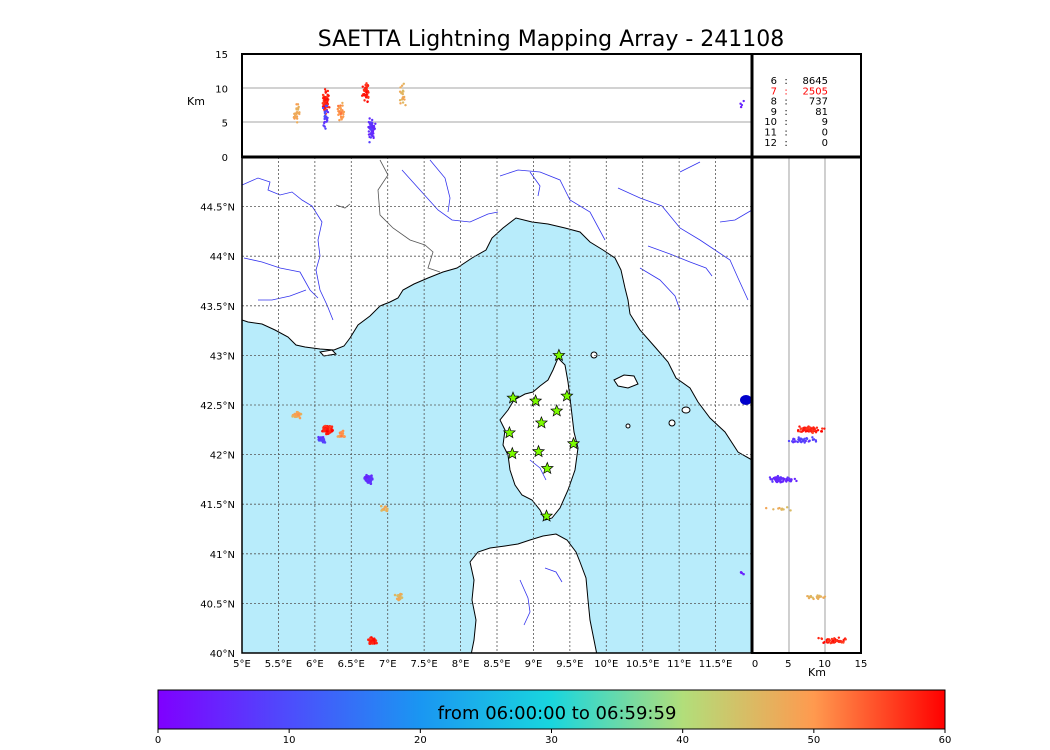  Describe the element at coordinates (518, 527) in the screenshot. I see `map-lightning-sources` at that location.